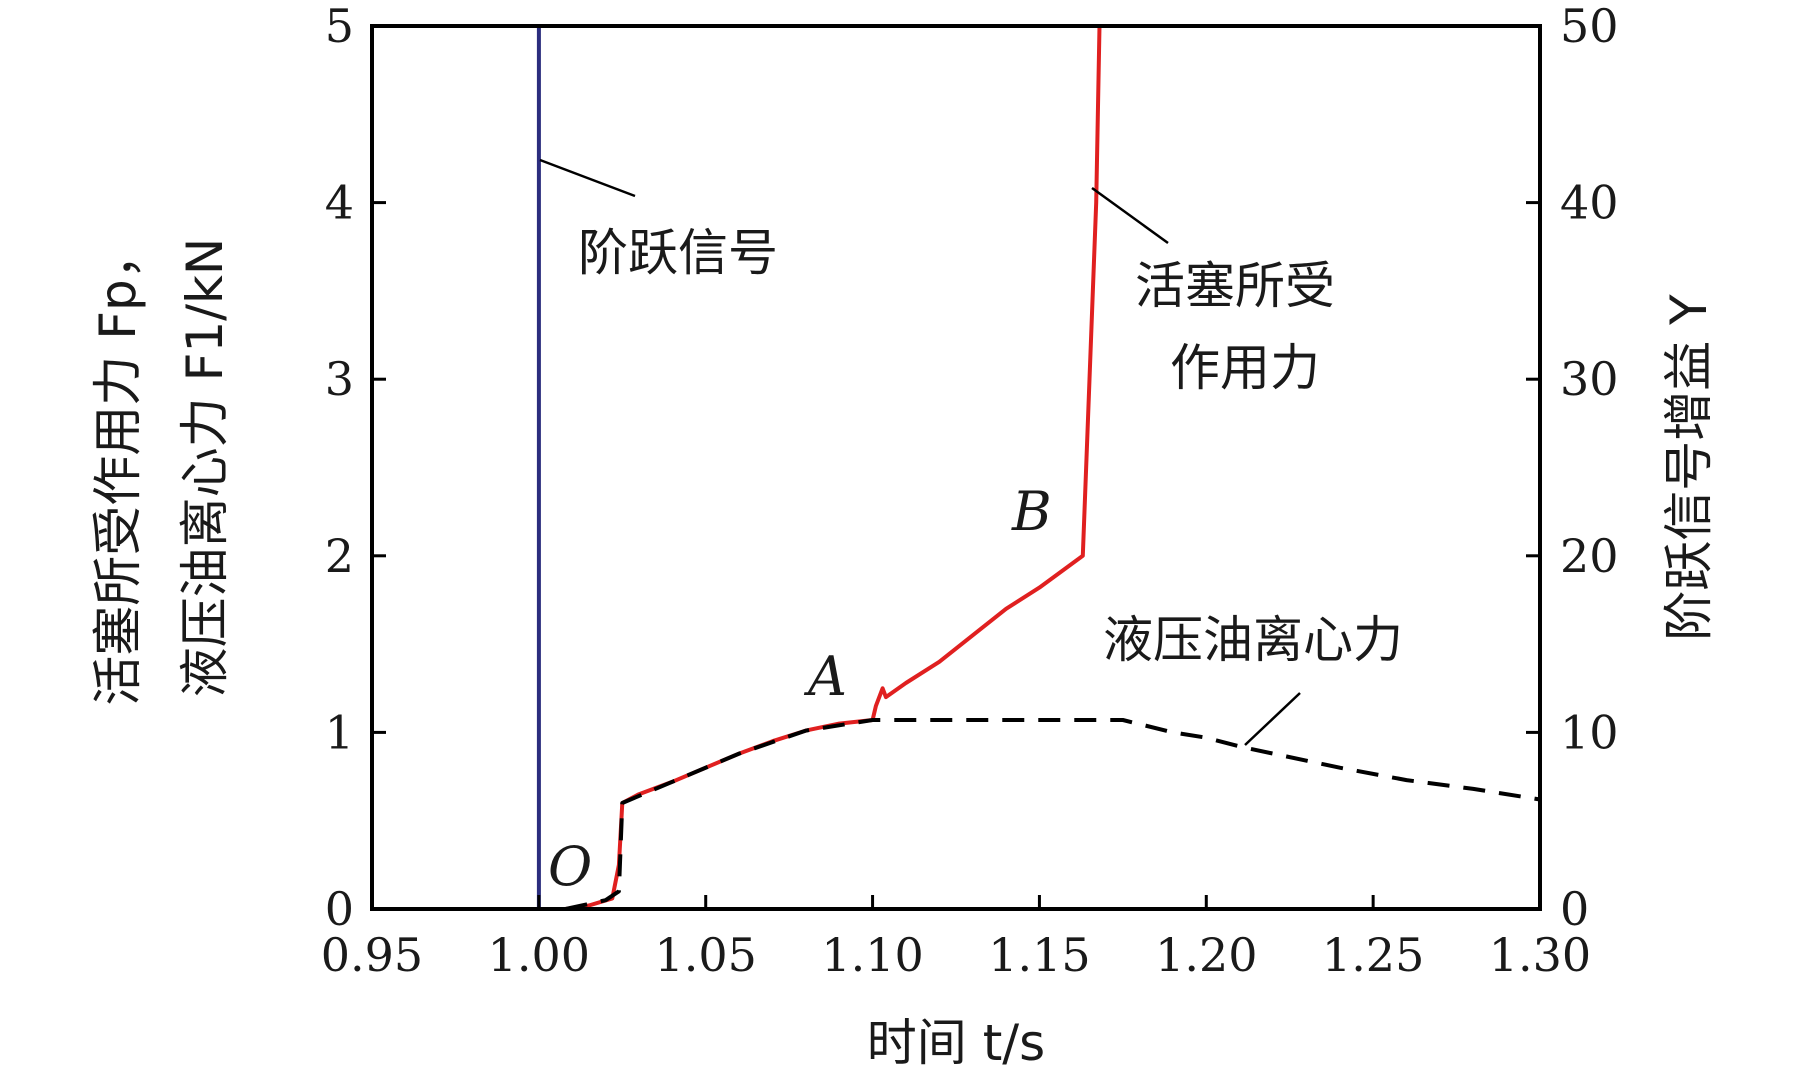  I want to click on series-line-oil-centrifugal-force, so click(1053, 814).